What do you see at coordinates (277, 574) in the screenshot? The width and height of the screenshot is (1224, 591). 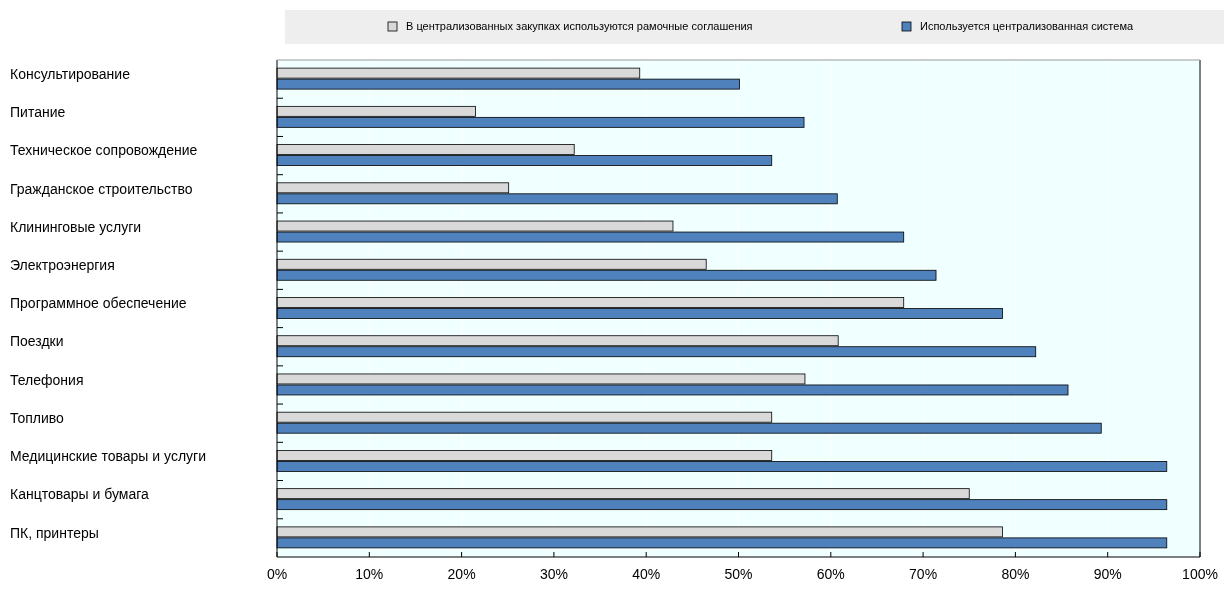 I see `x-tick-label: 0%` at bounding box center [277, 574].